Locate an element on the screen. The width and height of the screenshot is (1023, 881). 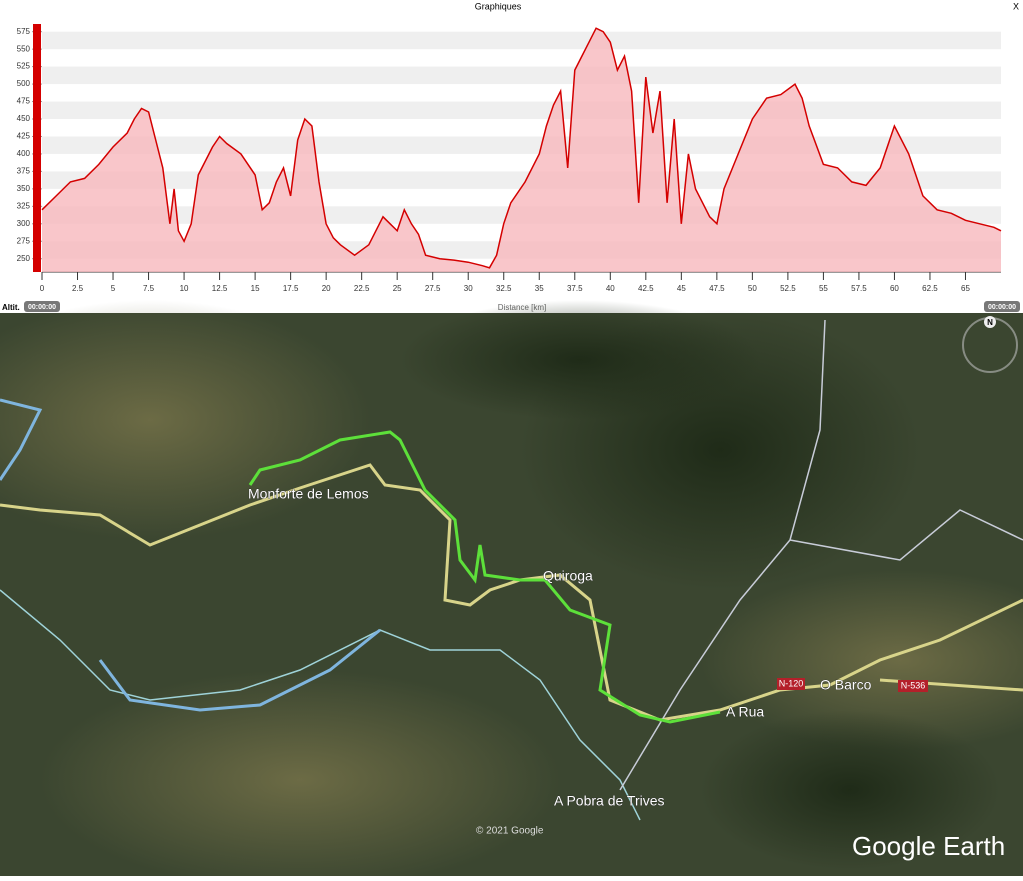
y-axis-bar is located at coordinates (37, 148).